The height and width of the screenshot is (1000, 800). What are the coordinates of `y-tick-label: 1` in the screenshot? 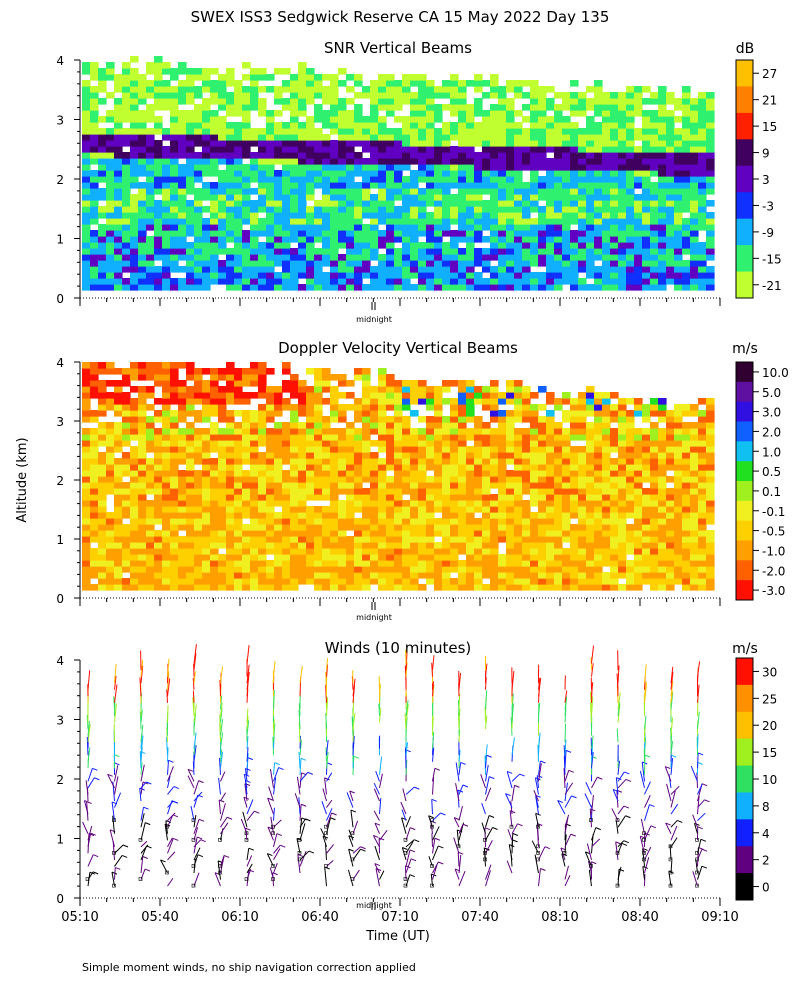 It's located at (60, 240).